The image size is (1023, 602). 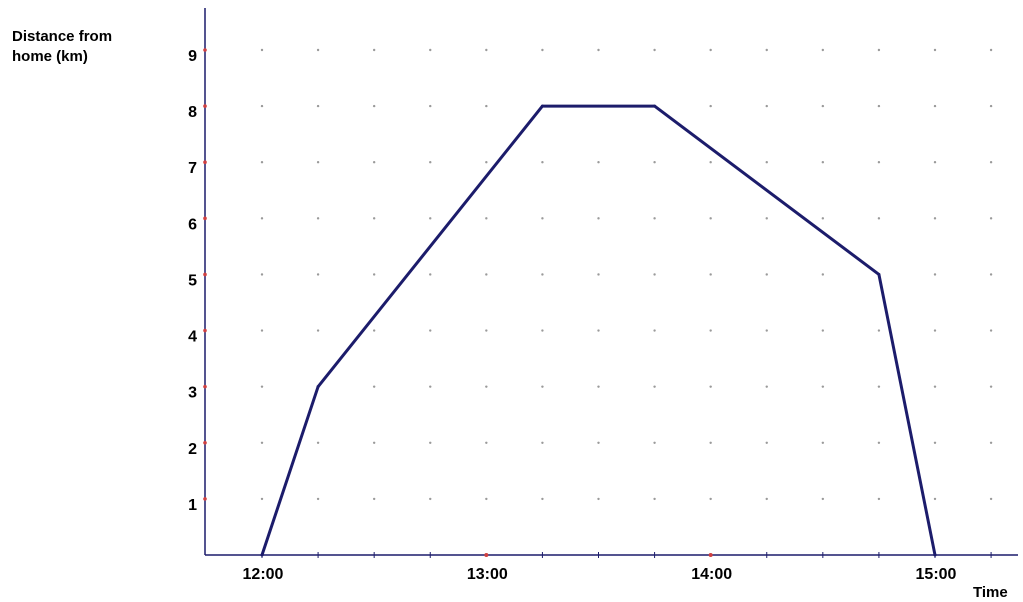 What do you see at coordinates (936, 574) in the screenshot?
I see `x-tick-label: 15:00` at bounding box center [936, 574].